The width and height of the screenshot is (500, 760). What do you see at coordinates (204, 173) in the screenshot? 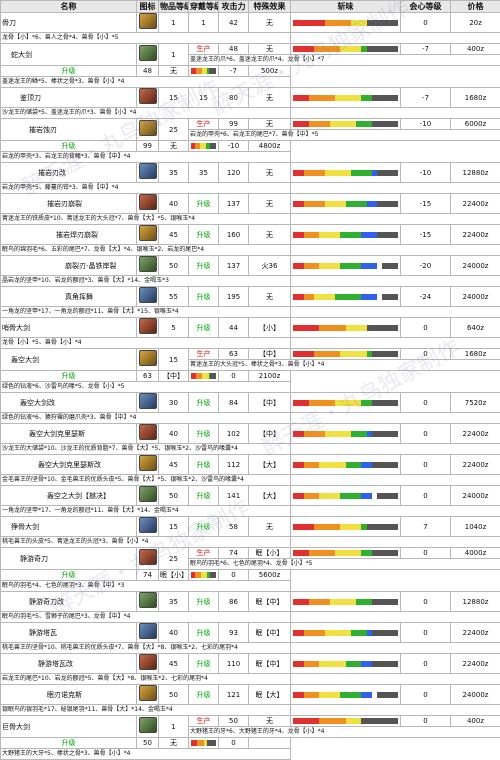
I see `wear-level: 35` at bounding box center [204, 173].